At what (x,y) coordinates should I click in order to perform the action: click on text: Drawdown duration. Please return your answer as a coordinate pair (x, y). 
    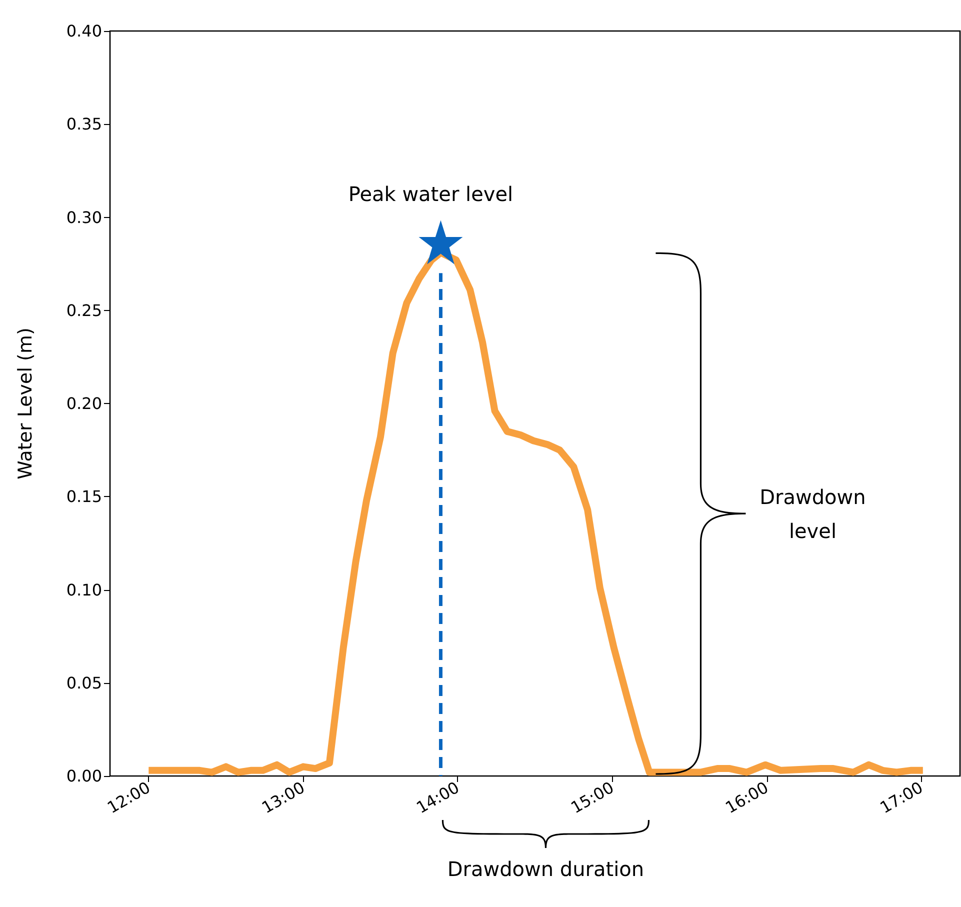
    Looking at the image, I should click on (546, 869).